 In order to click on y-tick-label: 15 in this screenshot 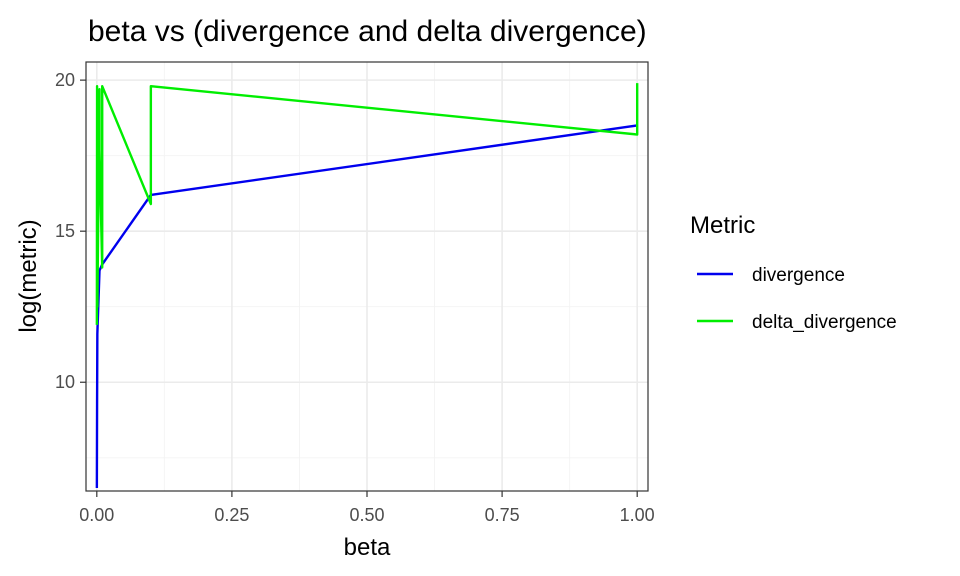, I will do `click(65, 231)`.